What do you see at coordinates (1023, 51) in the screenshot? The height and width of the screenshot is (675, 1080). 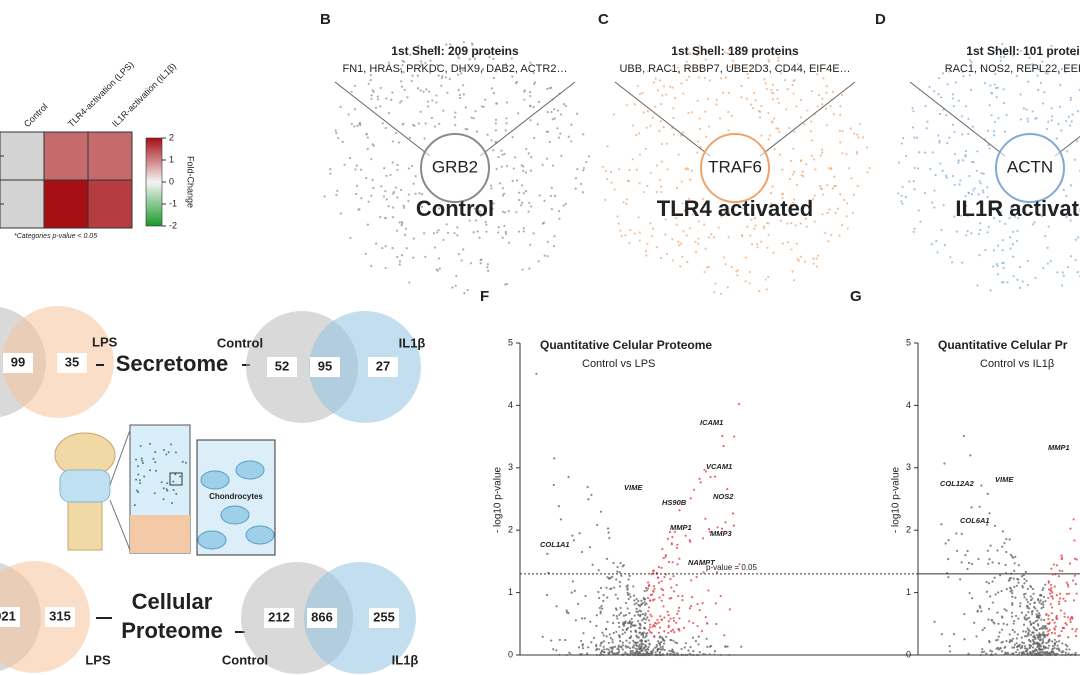 I see `shell-title: 1st Shell: 101 proteins` at bounding box center [1023, 51].